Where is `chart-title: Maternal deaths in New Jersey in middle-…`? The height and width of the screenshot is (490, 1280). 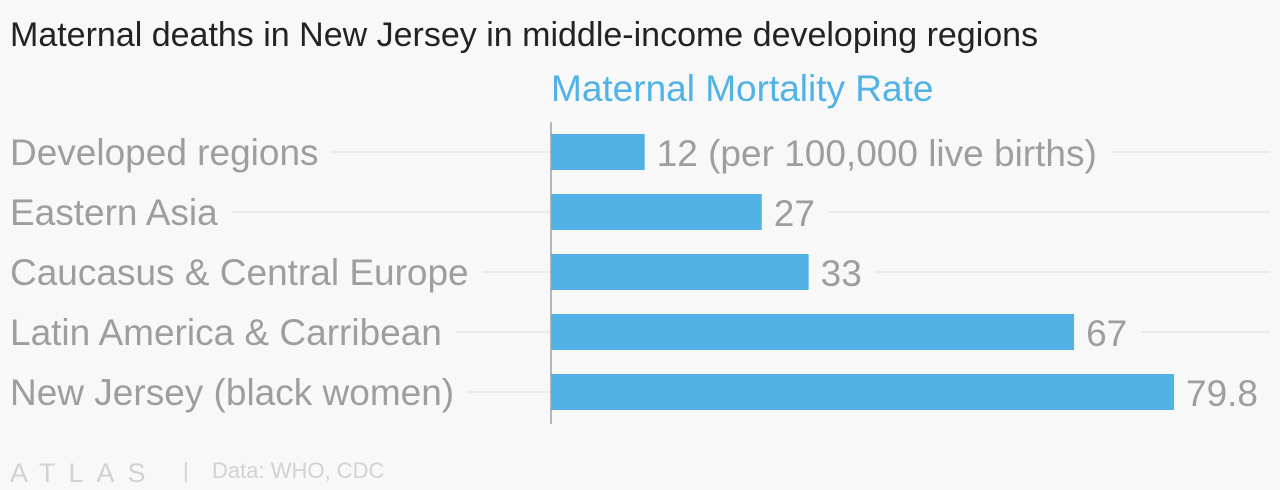
chart-title: Maternal deaths in New Jersey in middle-… is located at coordinates (524, 35).